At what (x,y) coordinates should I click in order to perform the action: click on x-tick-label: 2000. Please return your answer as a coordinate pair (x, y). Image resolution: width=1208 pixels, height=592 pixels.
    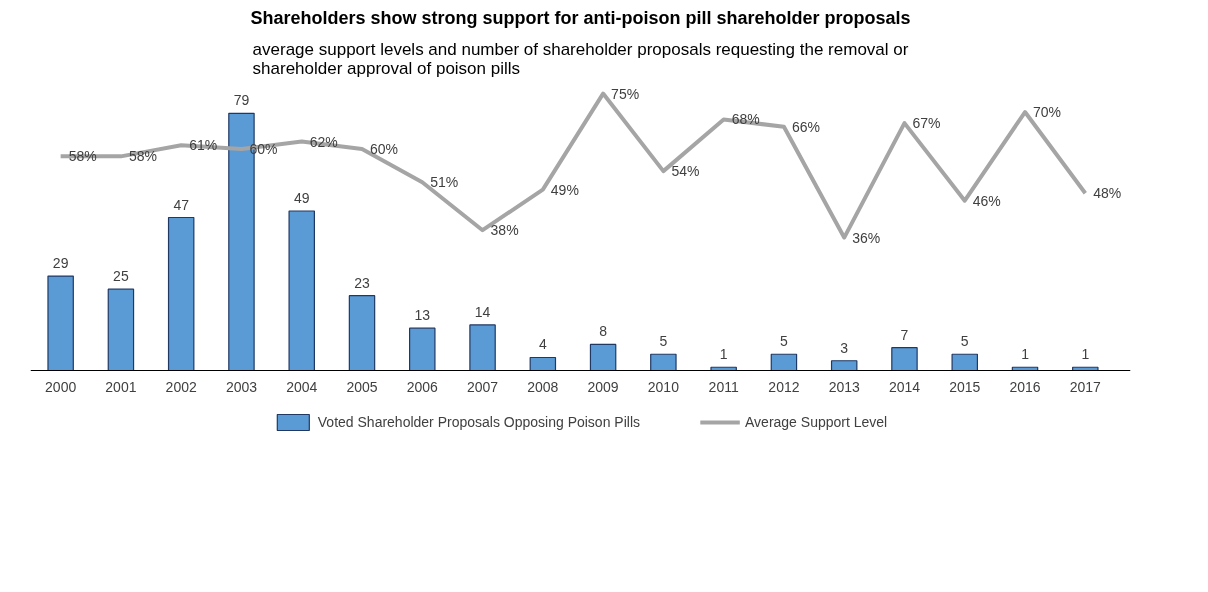
    Looking at the image, I should click on (61, 386).